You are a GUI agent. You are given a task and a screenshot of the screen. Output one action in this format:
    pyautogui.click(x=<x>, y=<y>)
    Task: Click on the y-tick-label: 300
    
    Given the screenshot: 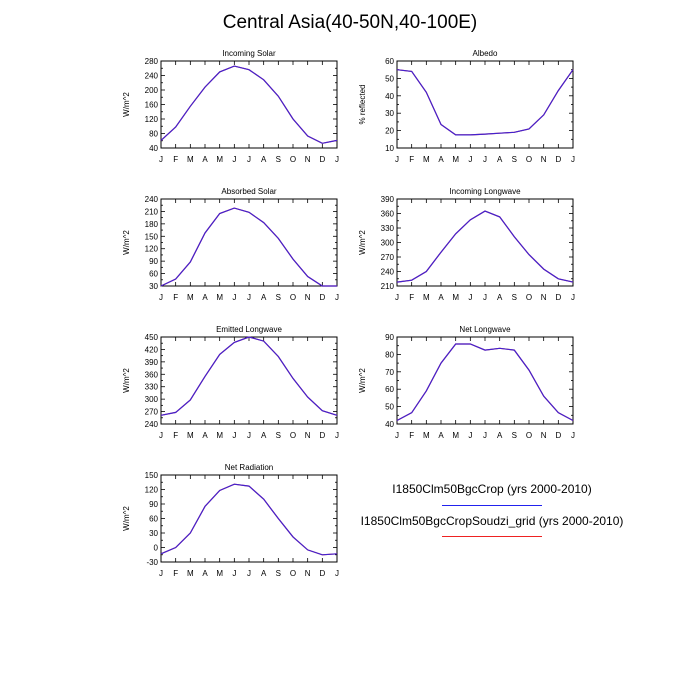 What is the action you would take?
    pyautogui.click(x=388, y=243)
    